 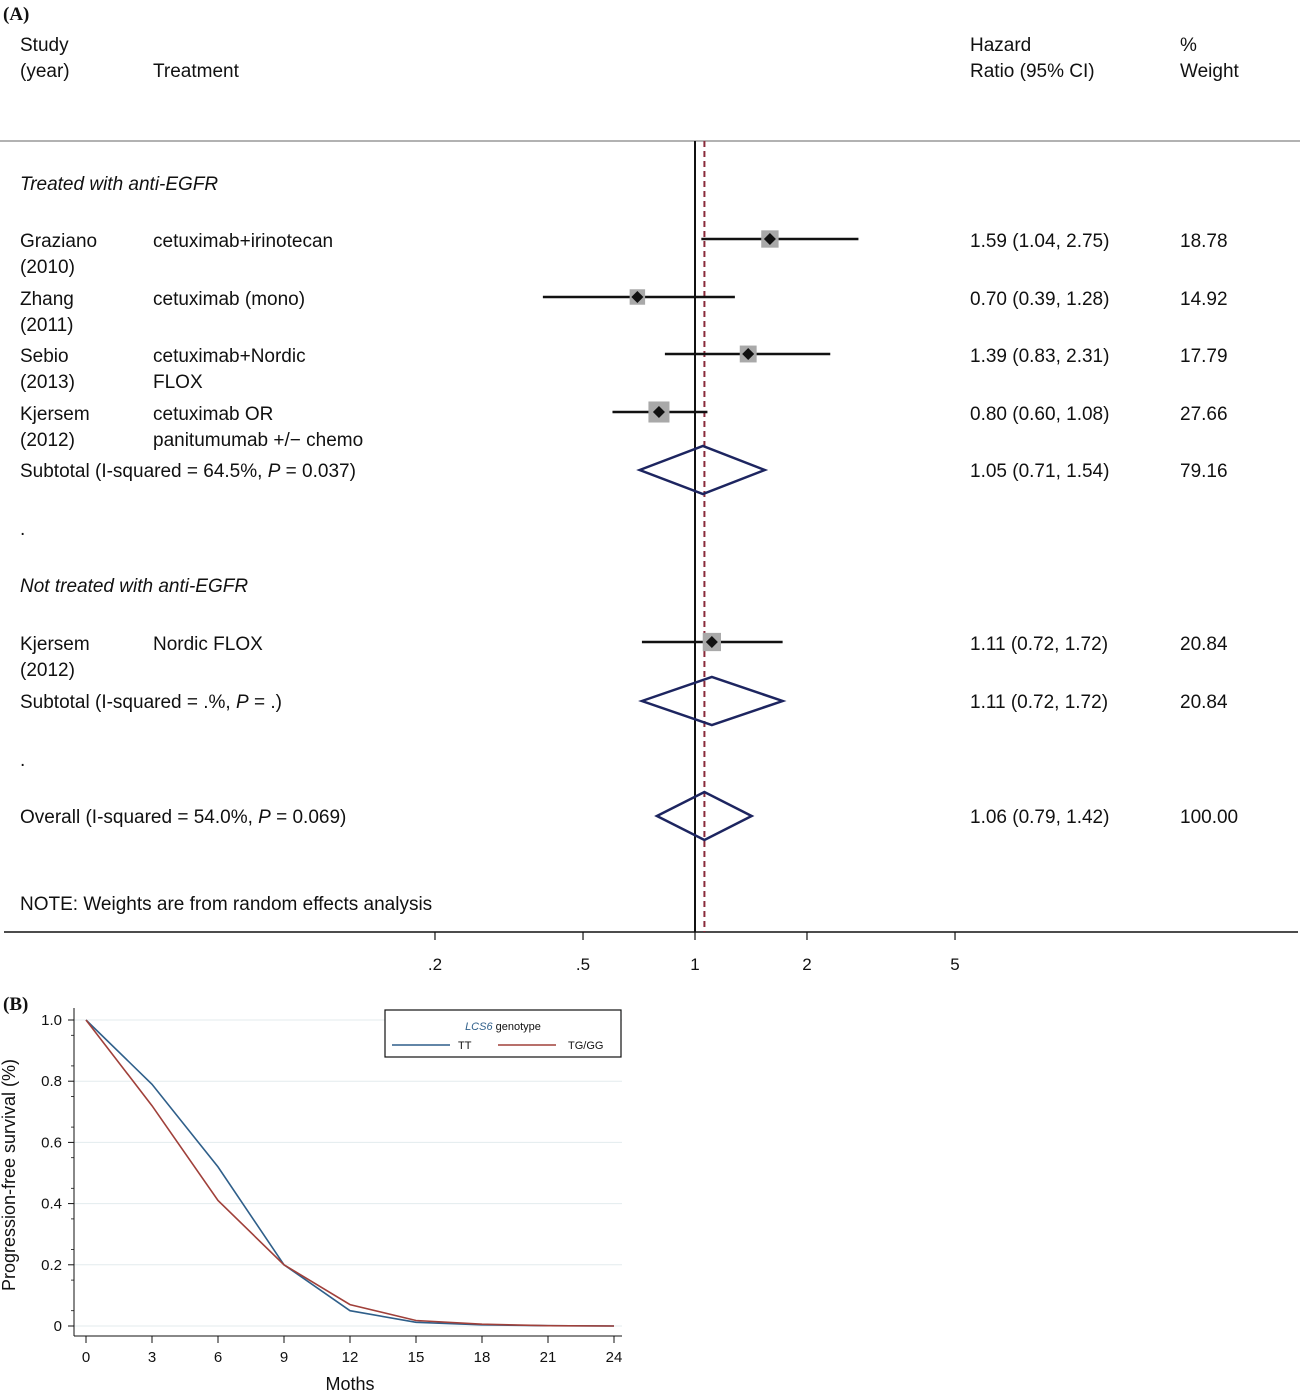 What do you see at coordinates (350, 1357) in the screenshot?
I see `km-x-tick-label: 12` at bounding box center [350, 1357].